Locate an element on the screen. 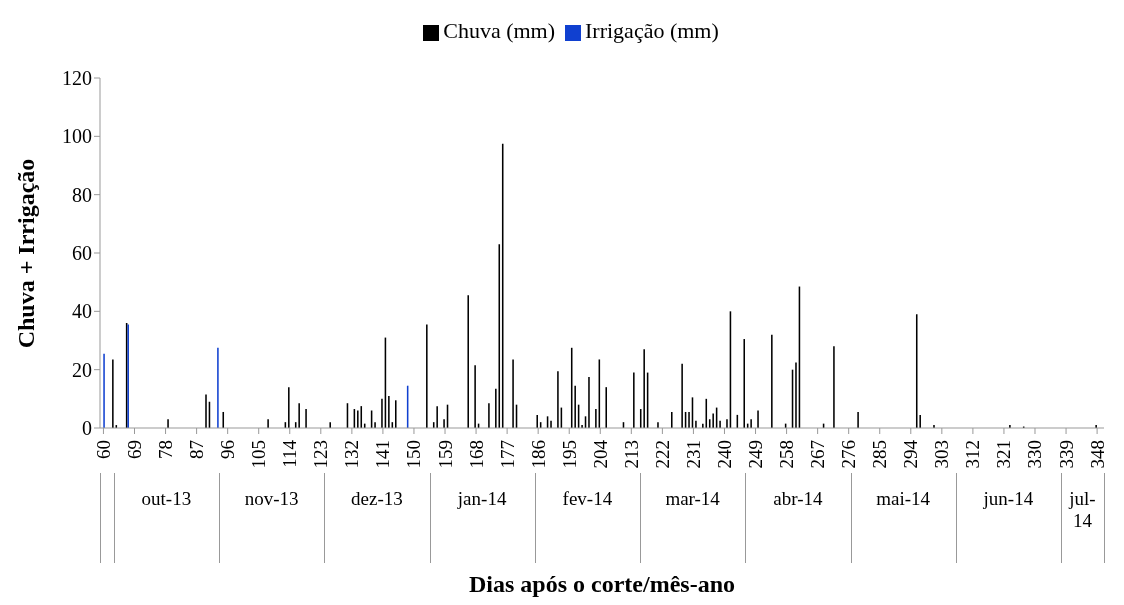 The width and height of the screenshot is (1124, 605). text: out-13 is located at coordinates (166, 498).